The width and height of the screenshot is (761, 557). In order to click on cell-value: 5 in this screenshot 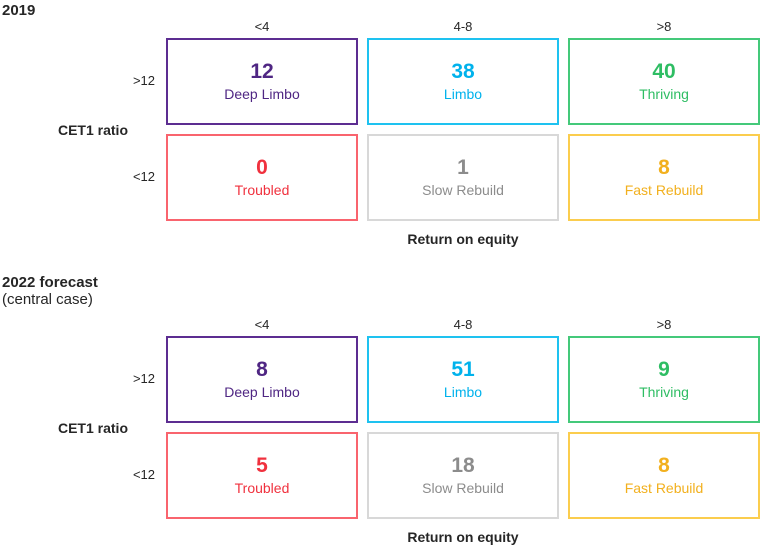, I will do `click(262, 465)`.